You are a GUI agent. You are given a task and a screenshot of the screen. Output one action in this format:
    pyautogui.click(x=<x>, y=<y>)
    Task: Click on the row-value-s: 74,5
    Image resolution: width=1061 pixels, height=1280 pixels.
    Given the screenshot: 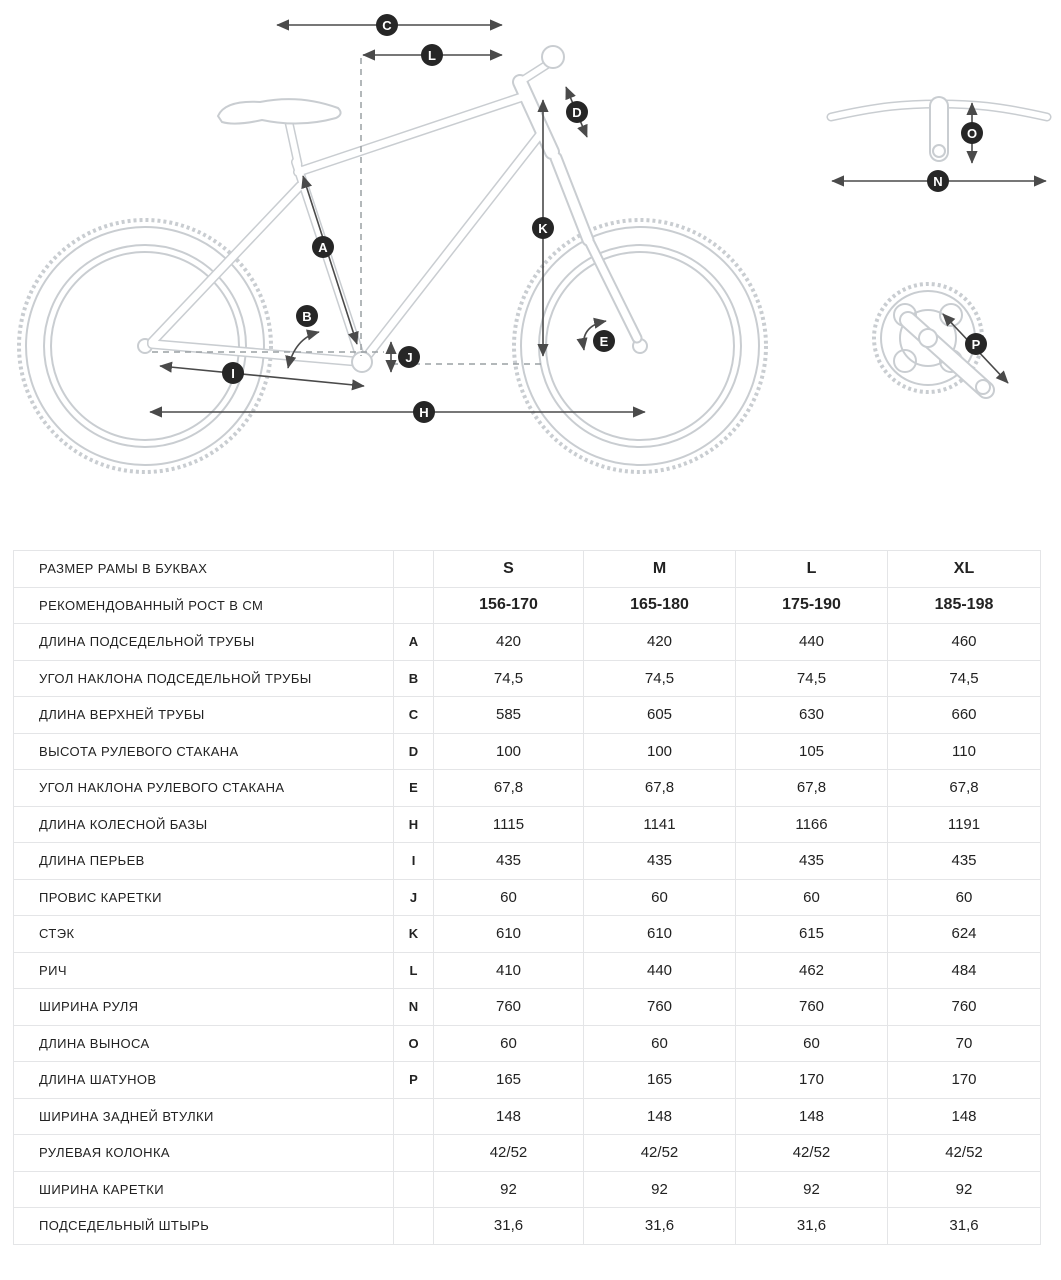 What is the action you would take?
    pyautogui.click(x=508, y=678)
    